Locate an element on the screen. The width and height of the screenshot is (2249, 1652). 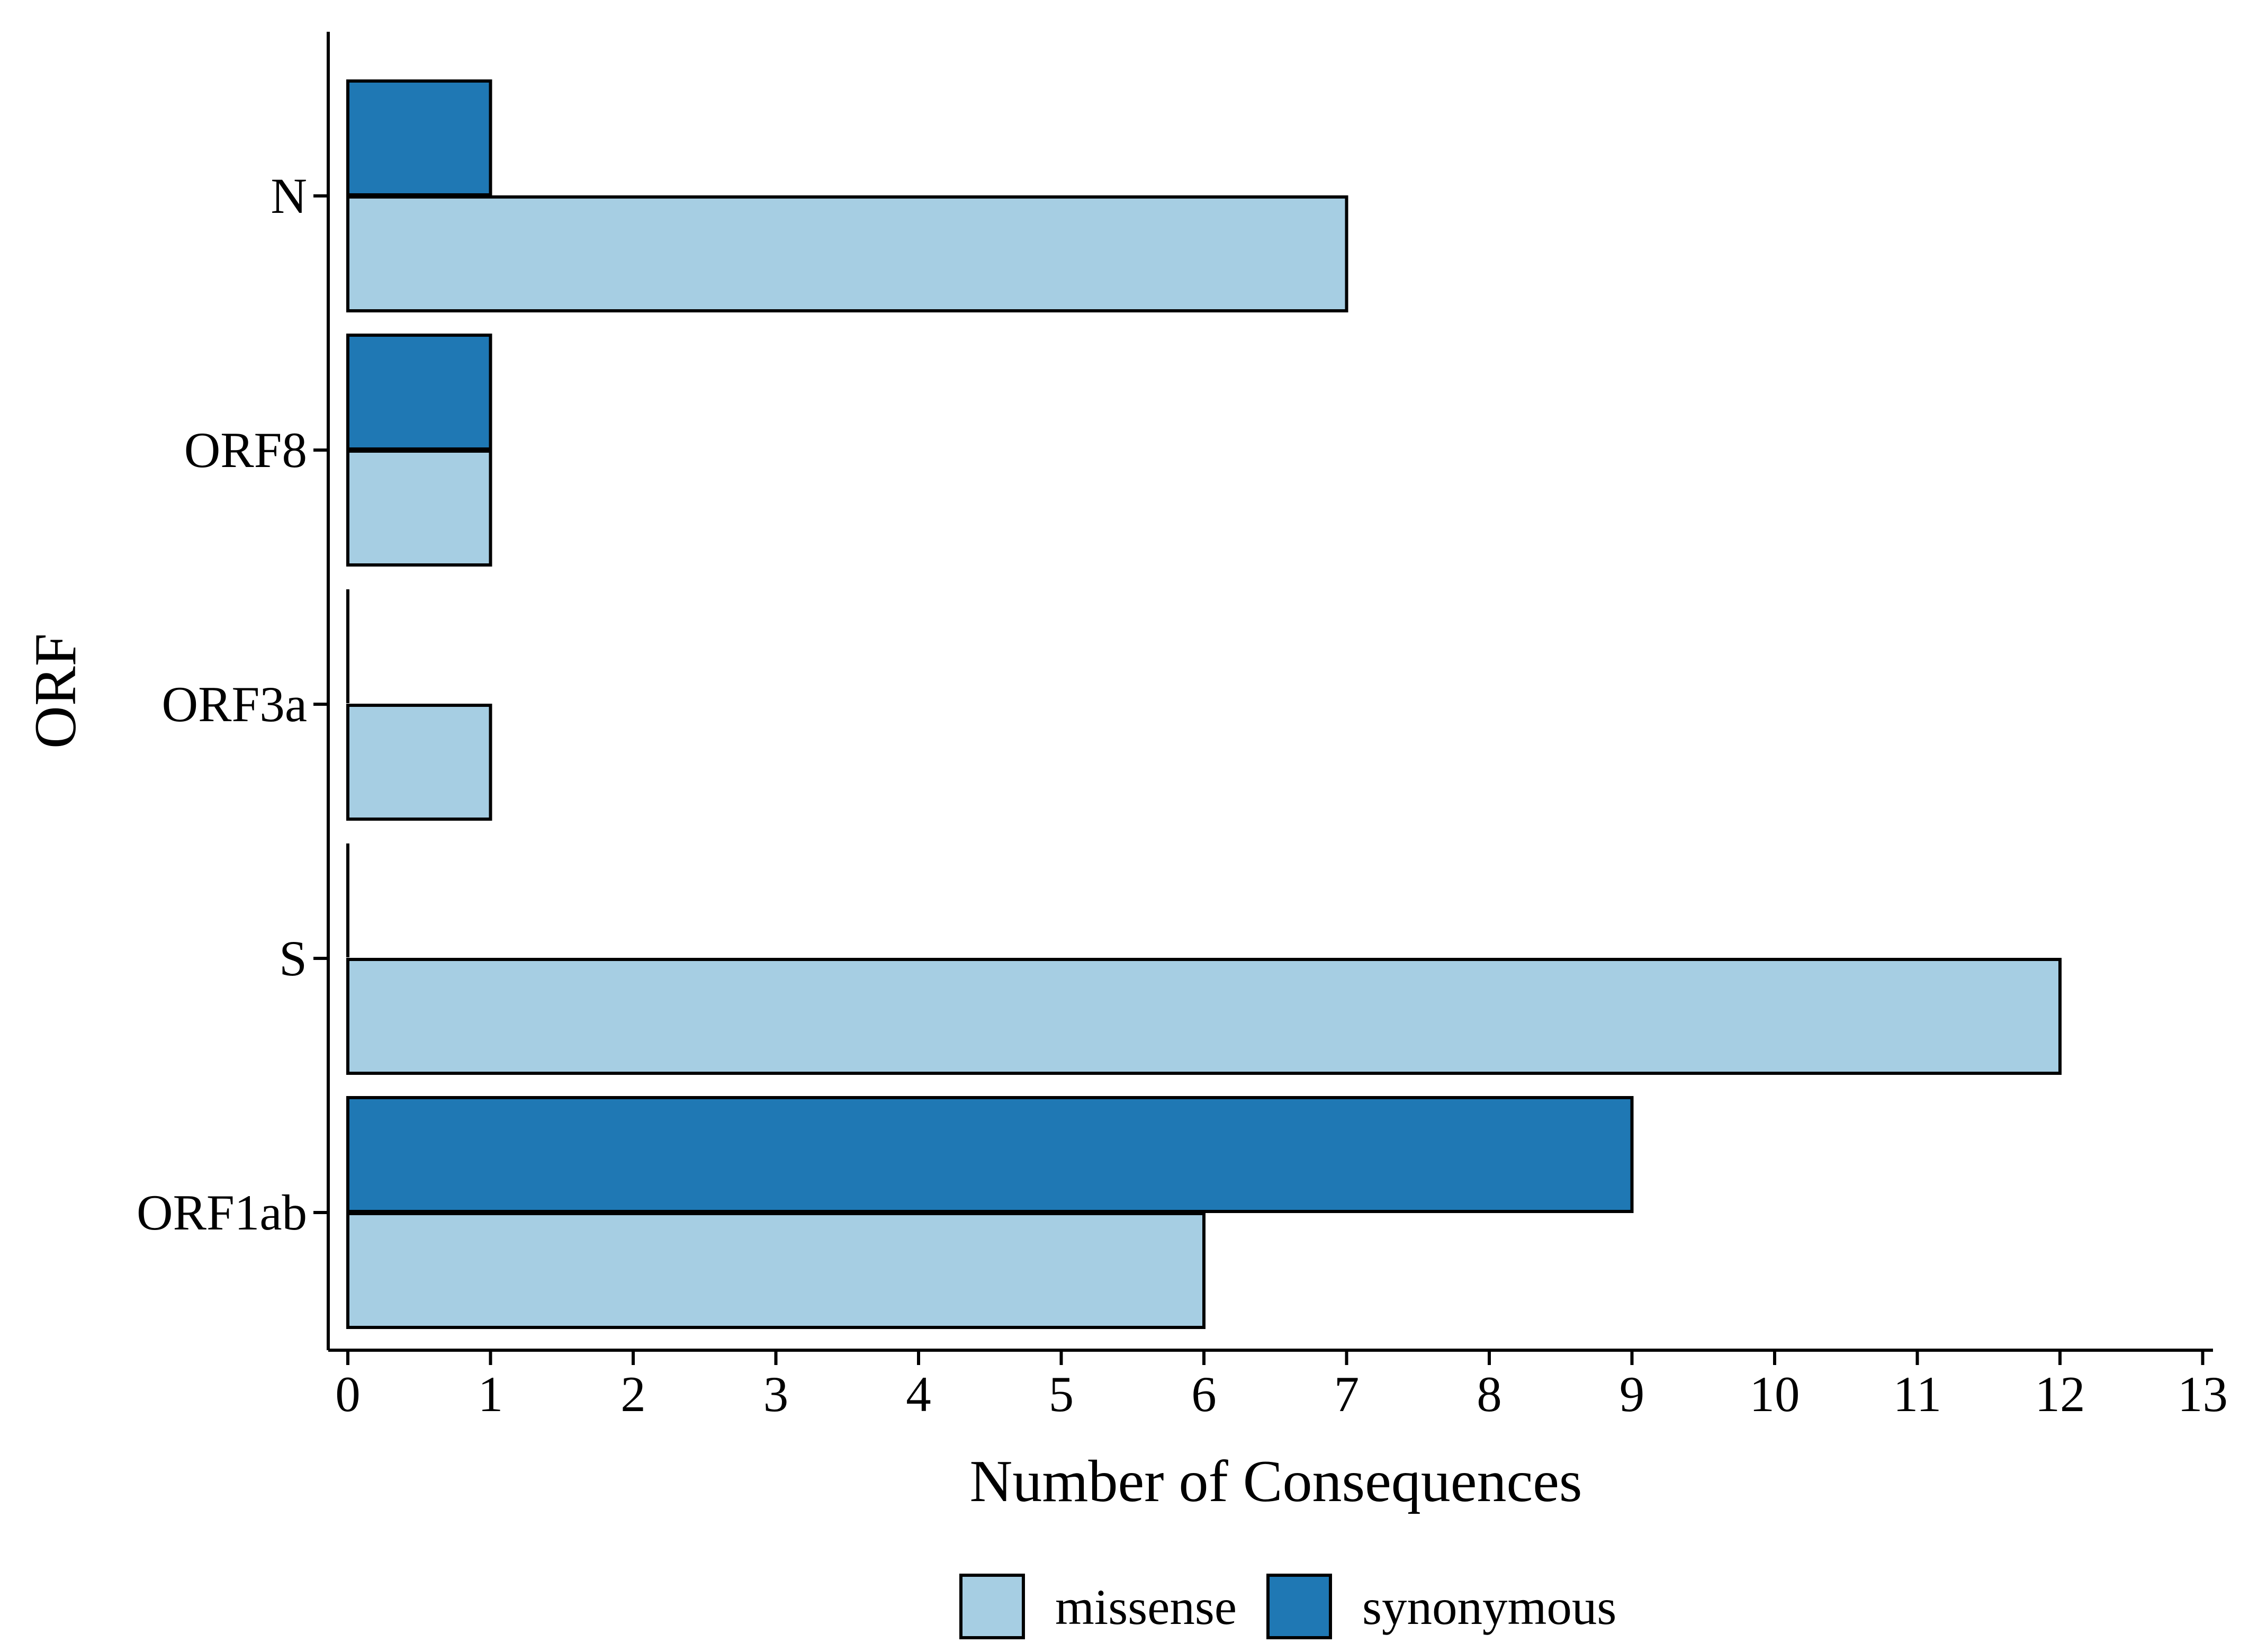
legend-label: synonymous is located at coordinates (1489, 1607).